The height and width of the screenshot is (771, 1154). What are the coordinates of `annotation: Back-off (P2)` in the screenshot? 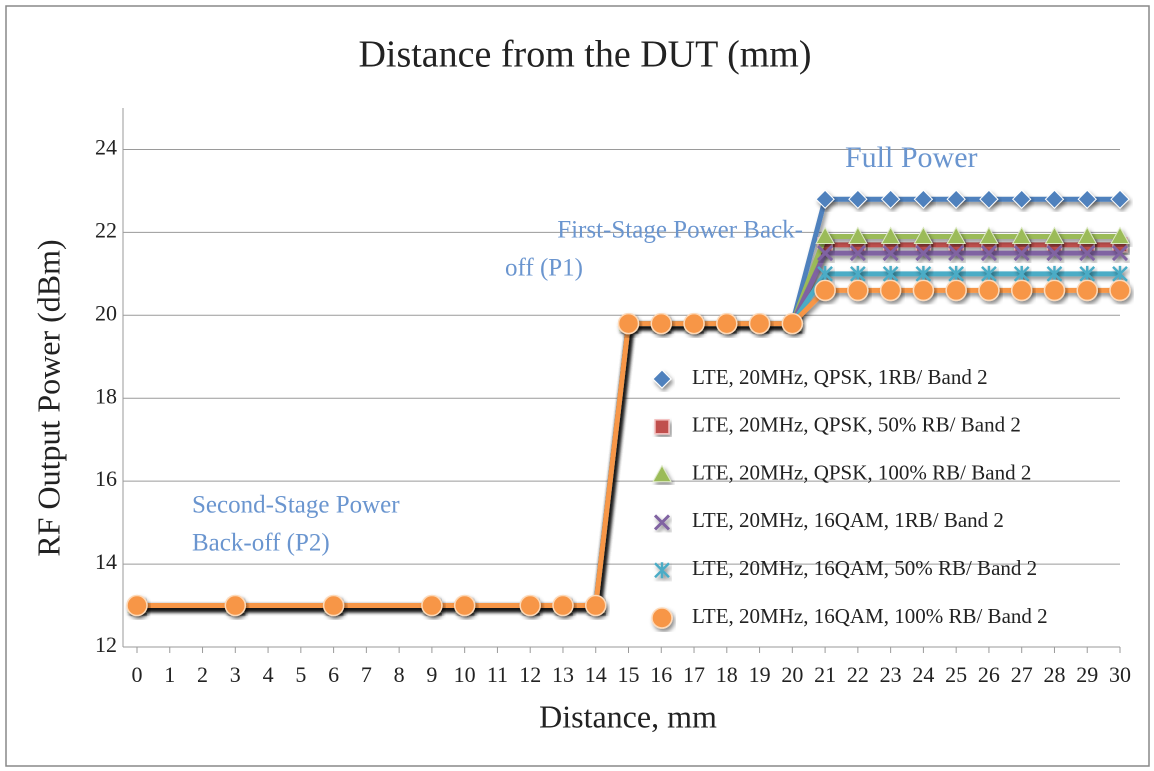 It's located at (261, 543).